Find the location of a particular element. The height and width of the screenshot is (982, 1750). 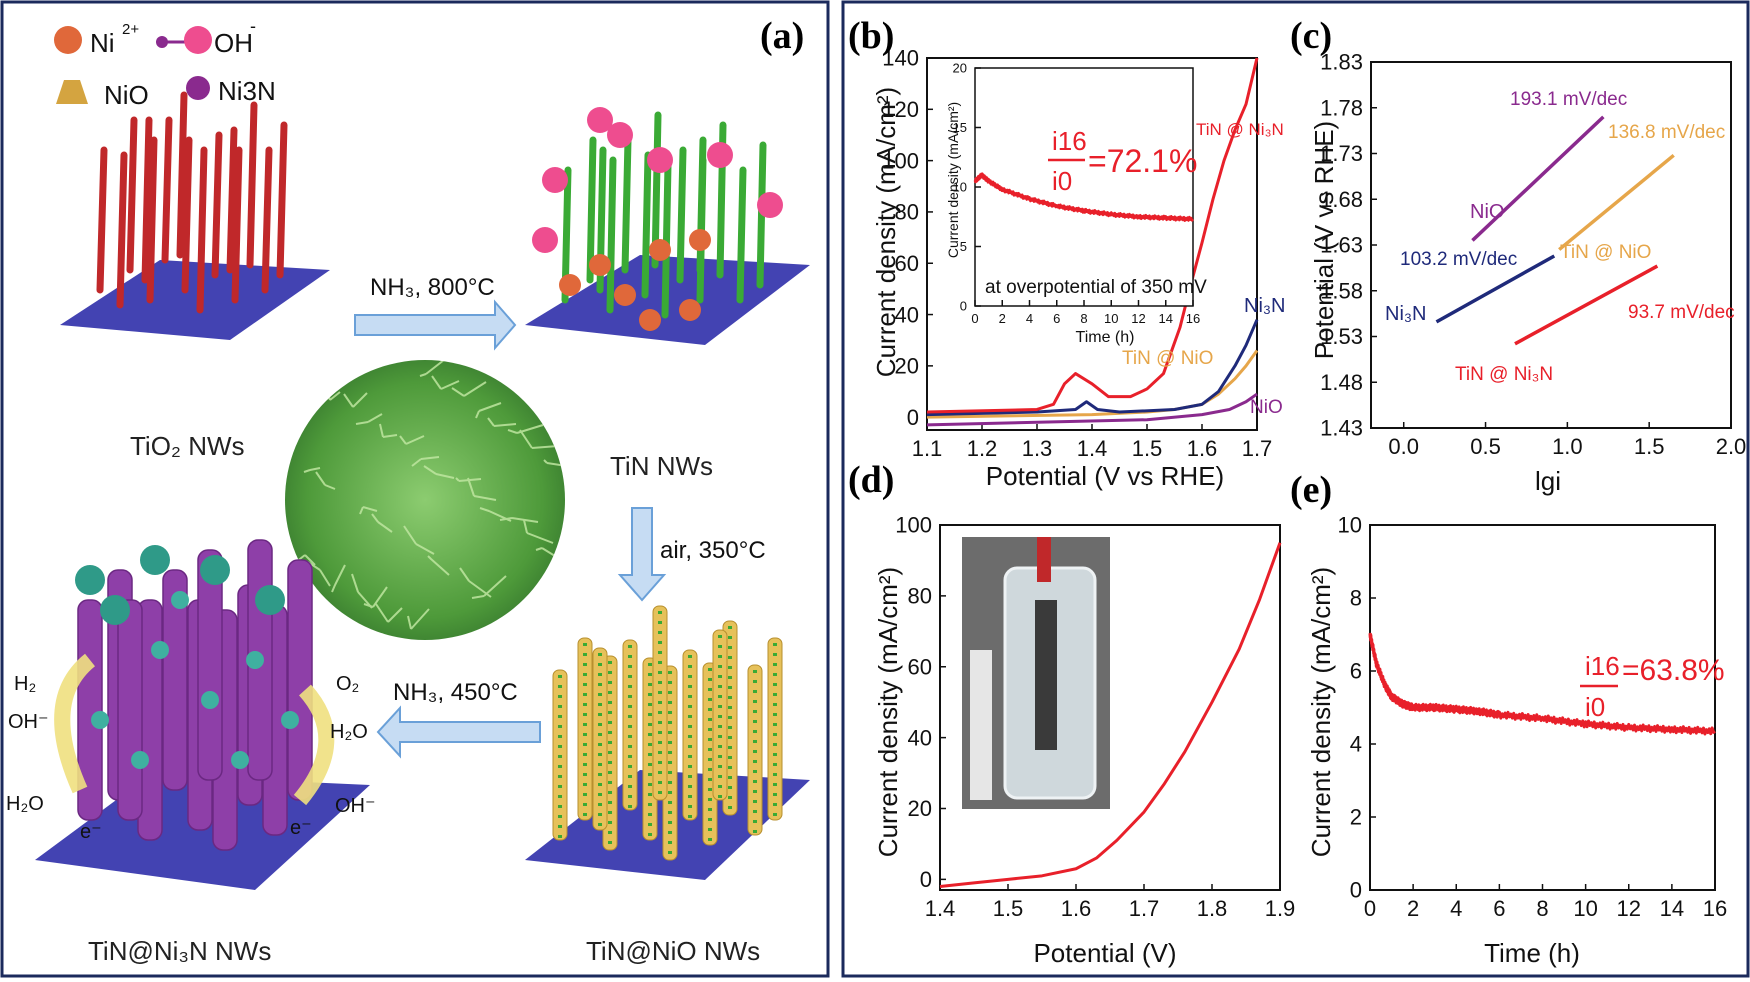

panel-d-series-line is located at coordinates (1110, 715).